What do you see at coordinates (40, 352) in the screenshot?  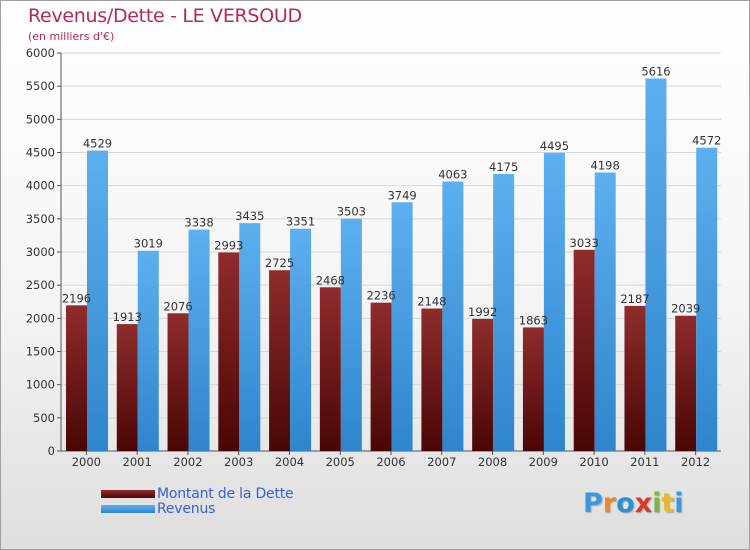 I see `y-tick-label: 1500` at bounding box center [40, 352].